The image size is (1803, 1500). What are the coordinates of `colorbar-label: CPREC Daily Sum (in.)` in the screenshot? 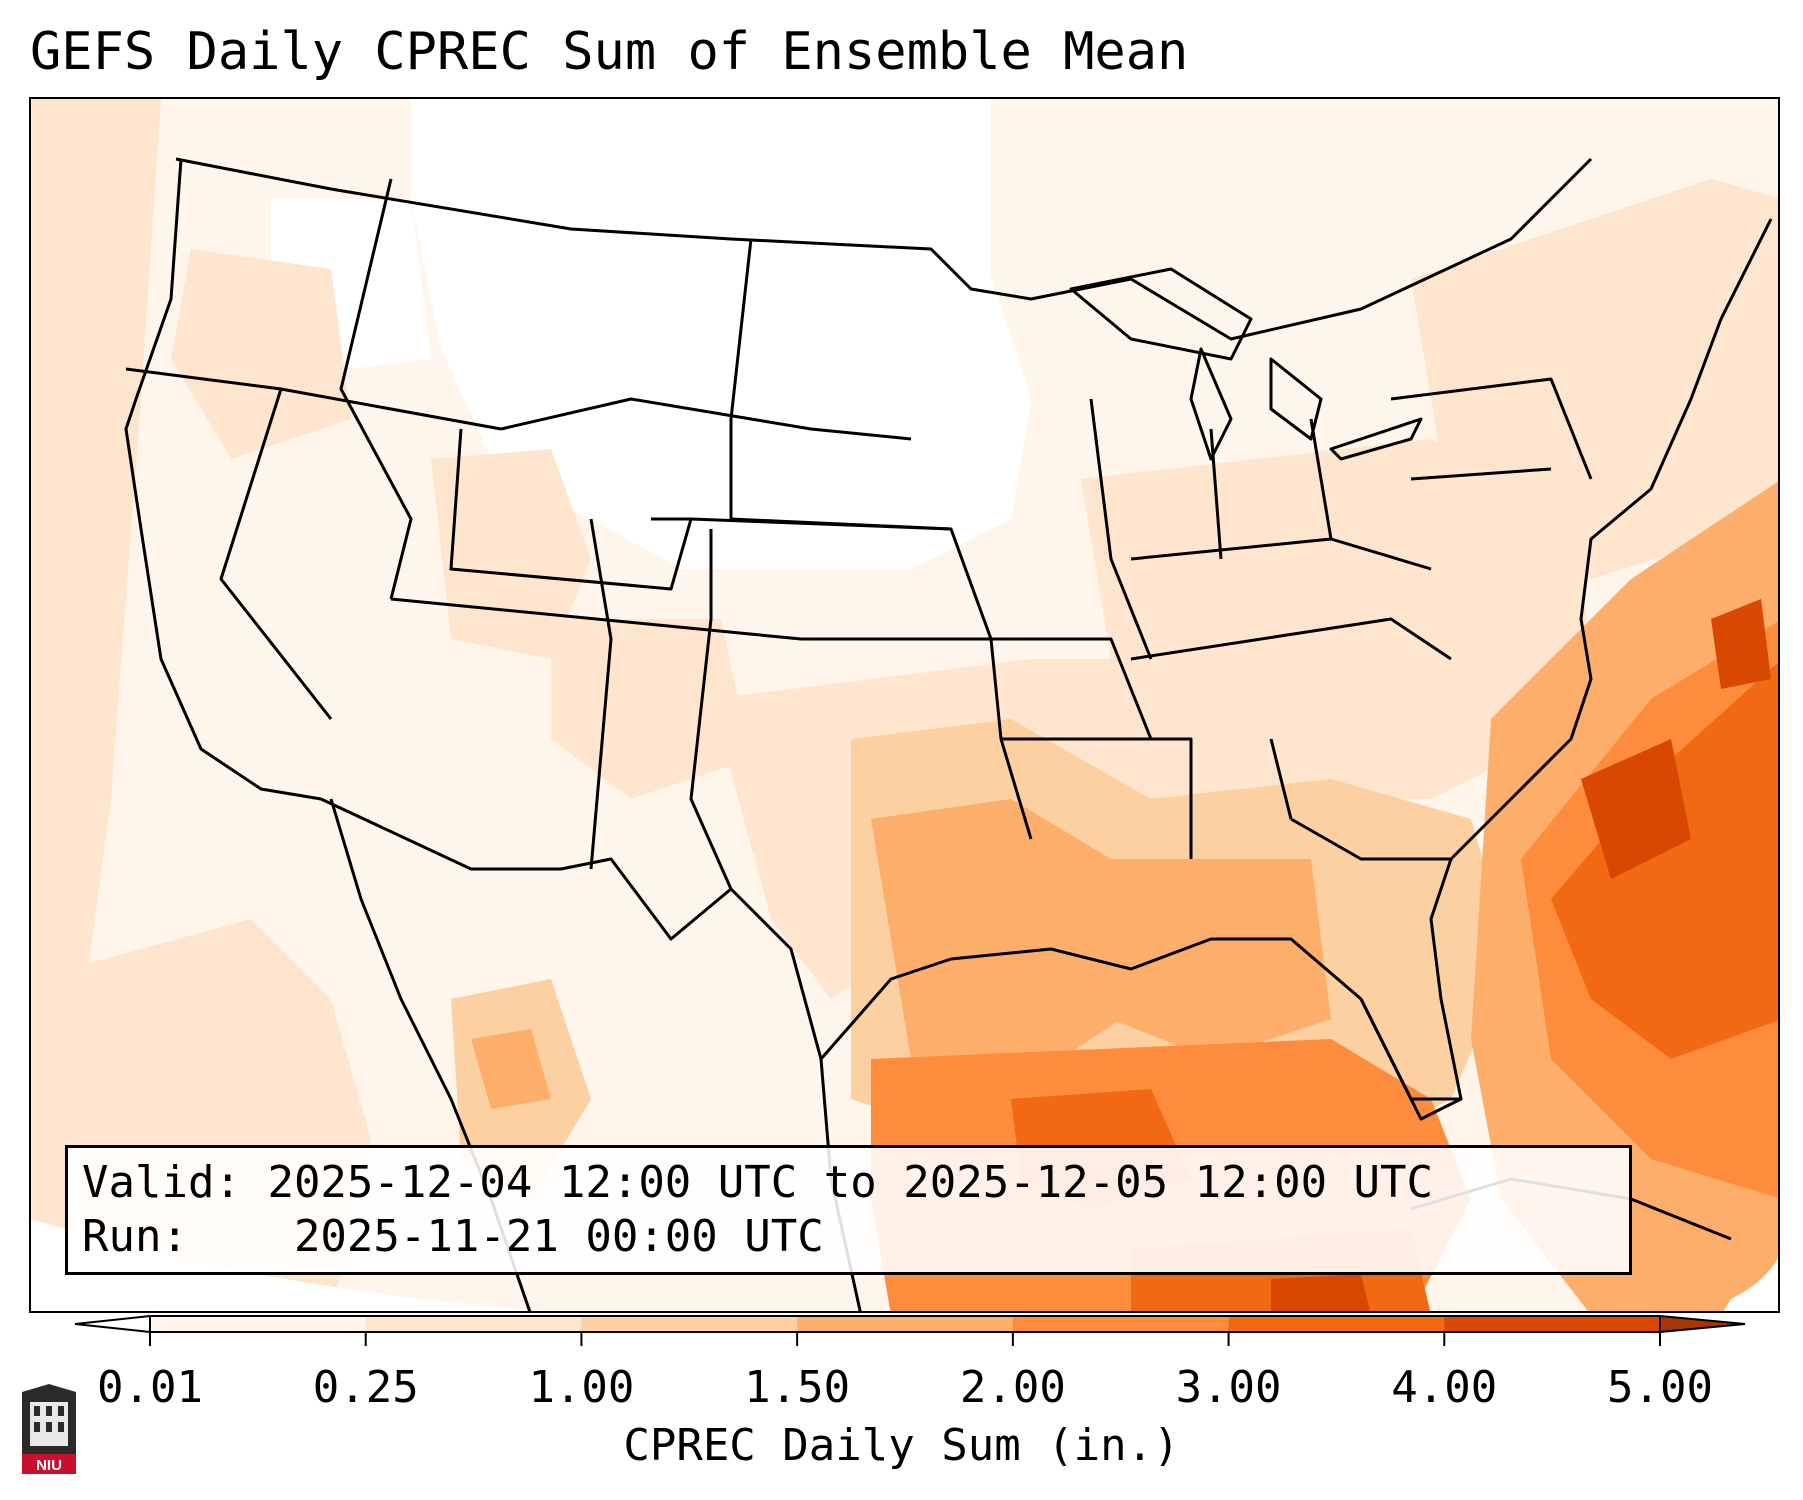 It's located at (901, 1445).